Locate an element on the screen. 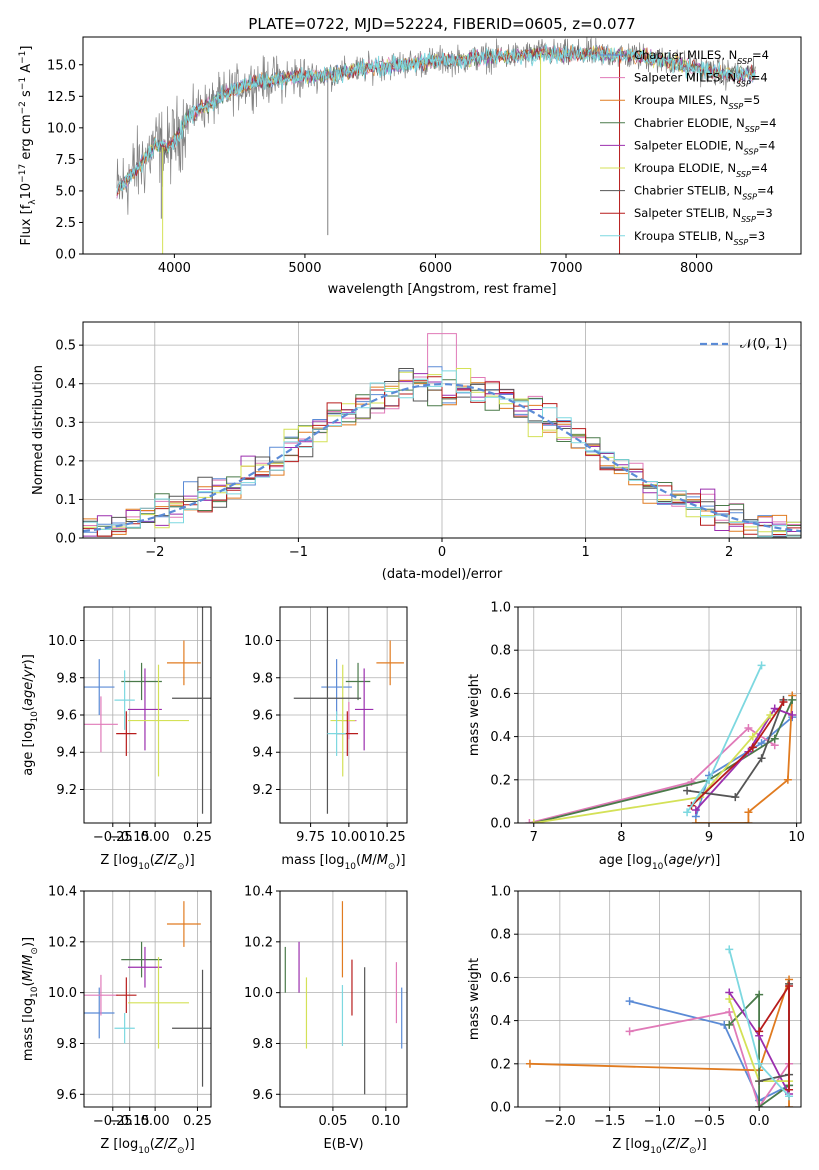 The image size is (819, 1170). legend-entry: Salpeter ELODIE, NSSP=4 is located at coordinates (704, 147).